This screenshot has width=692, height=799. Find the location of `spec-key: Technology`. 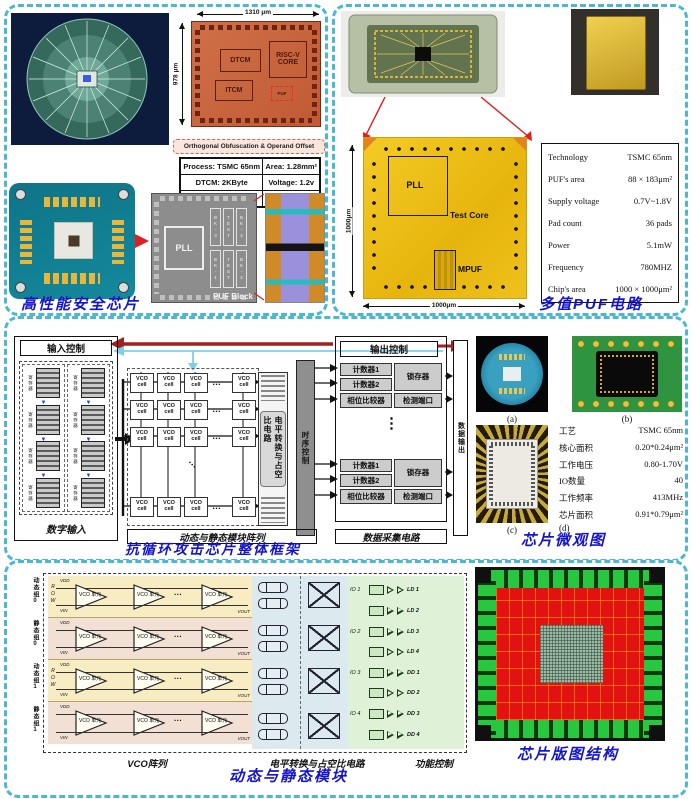

spec-key: Technology is located at coordinates (568, 157).